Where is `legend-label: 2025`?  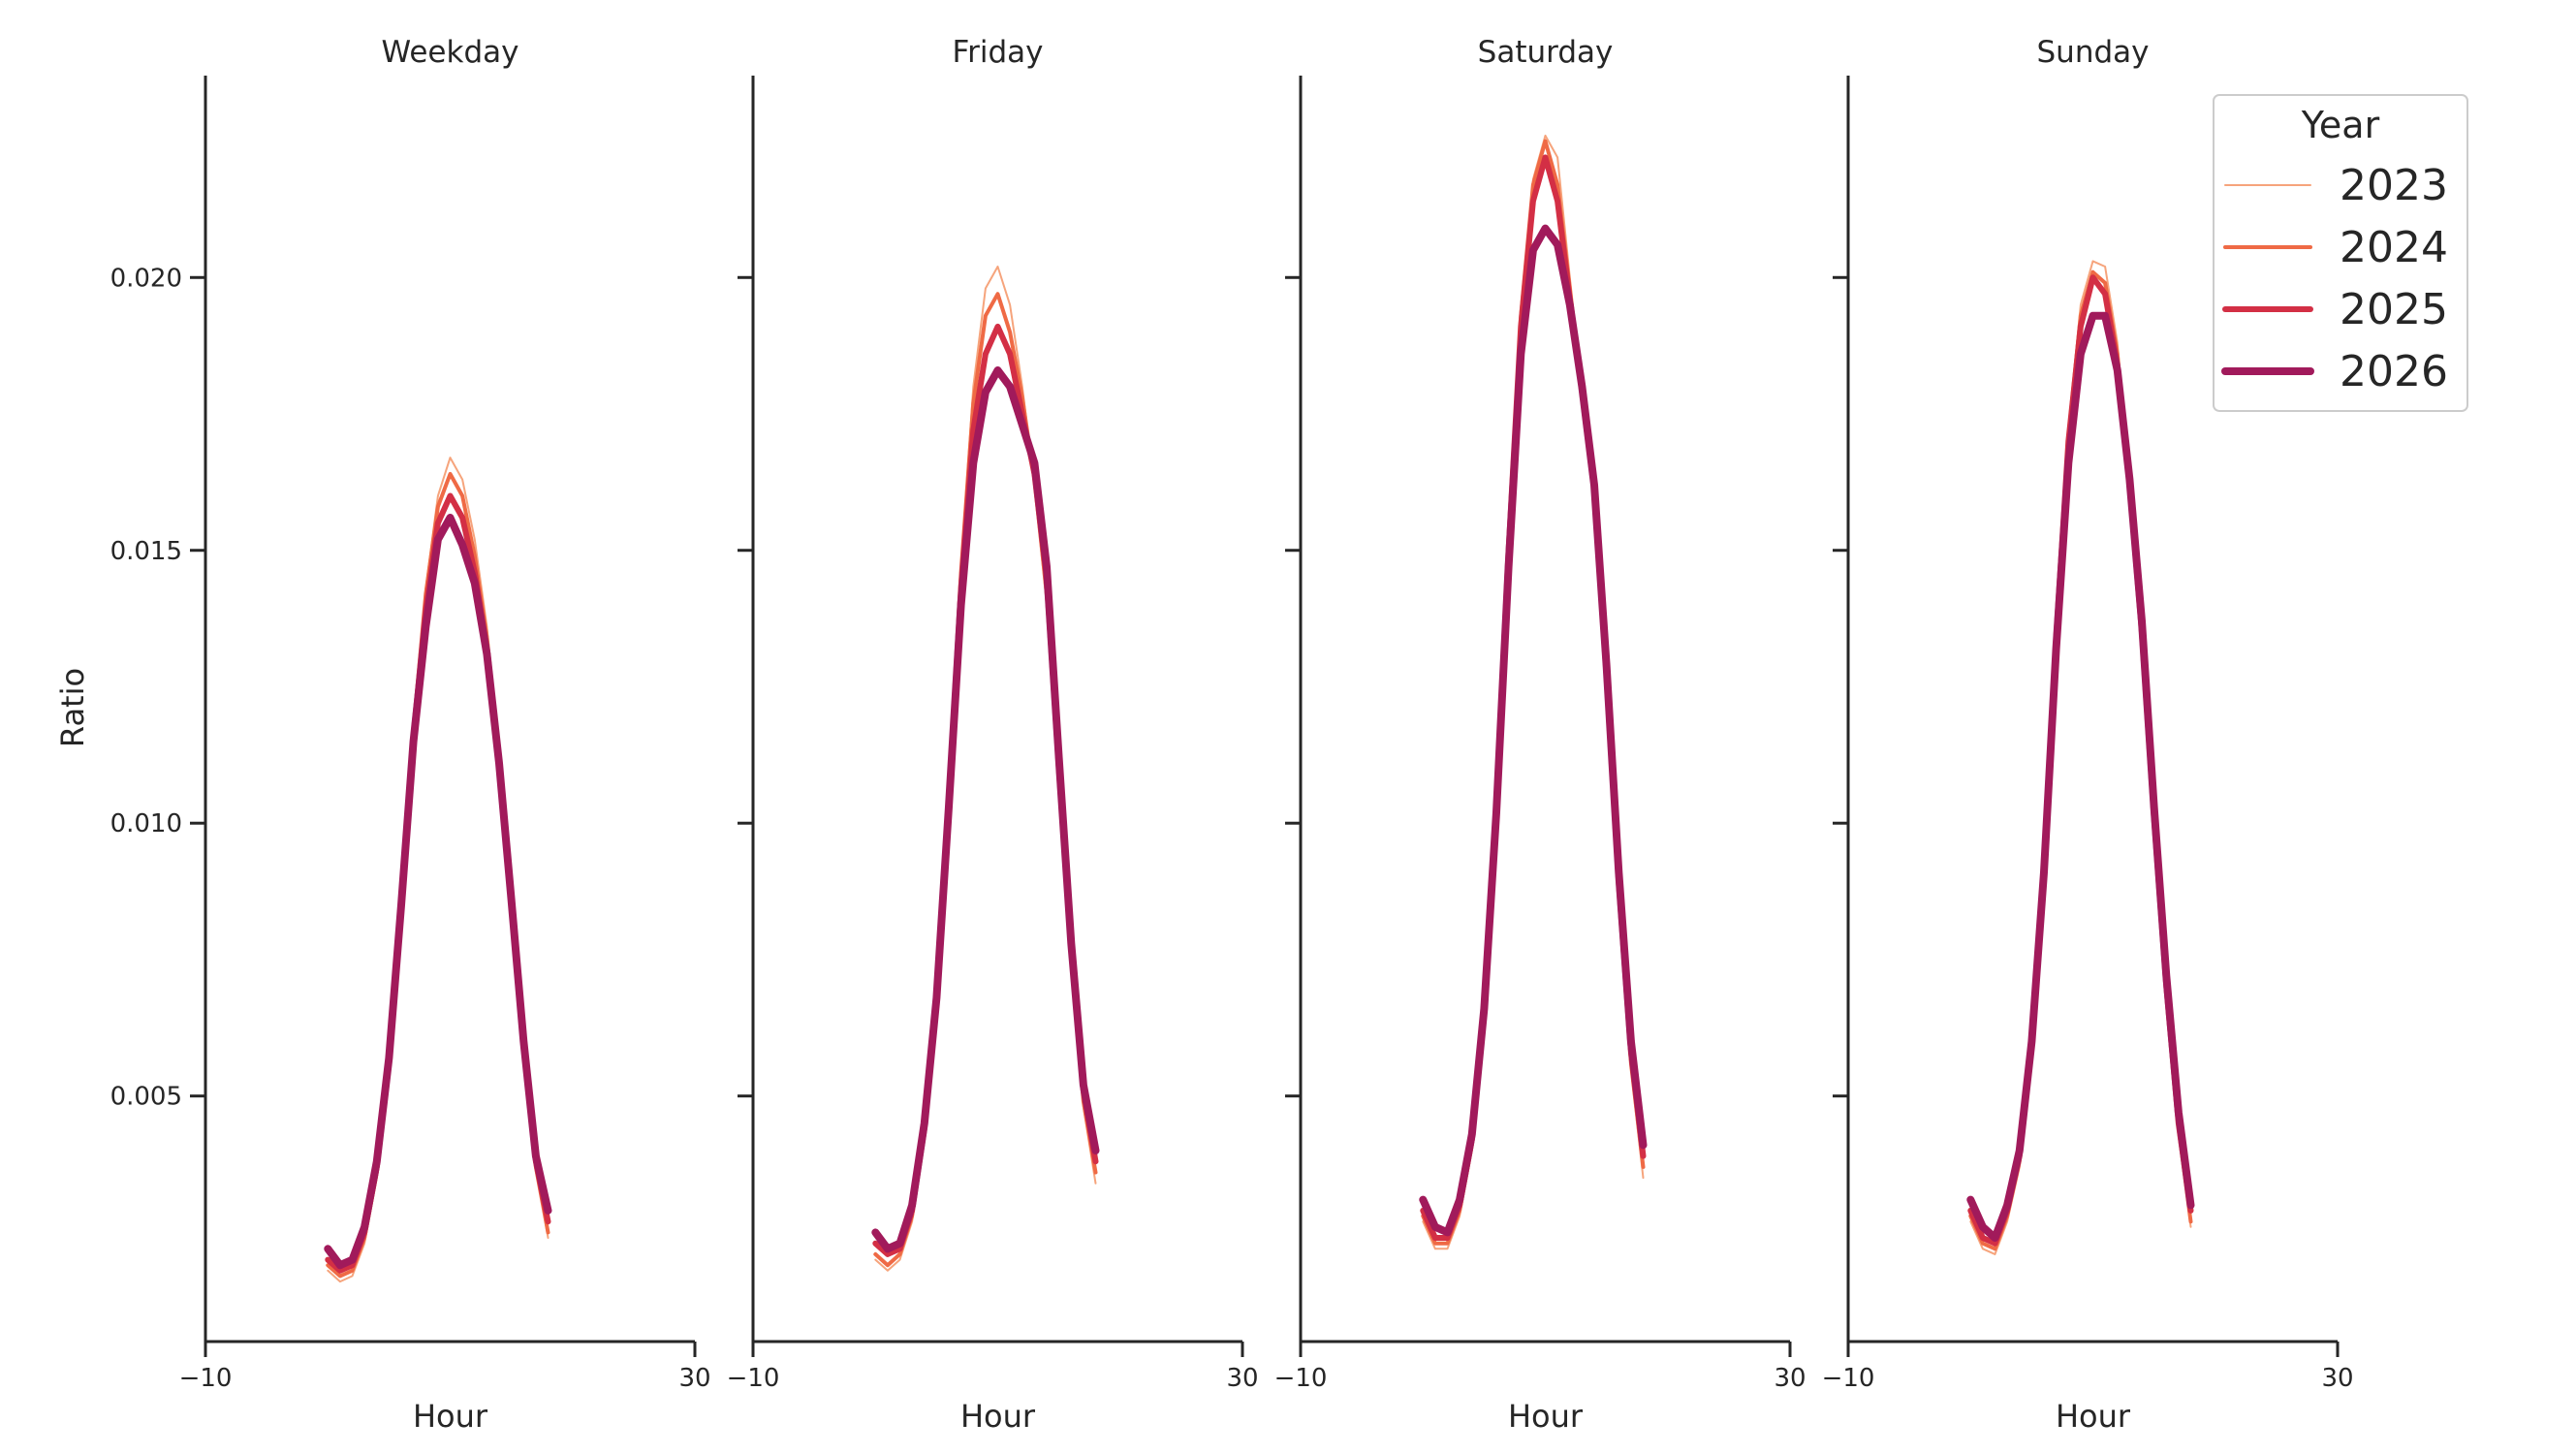
legend-label: 2025 is located at coordinates (2394, 309).